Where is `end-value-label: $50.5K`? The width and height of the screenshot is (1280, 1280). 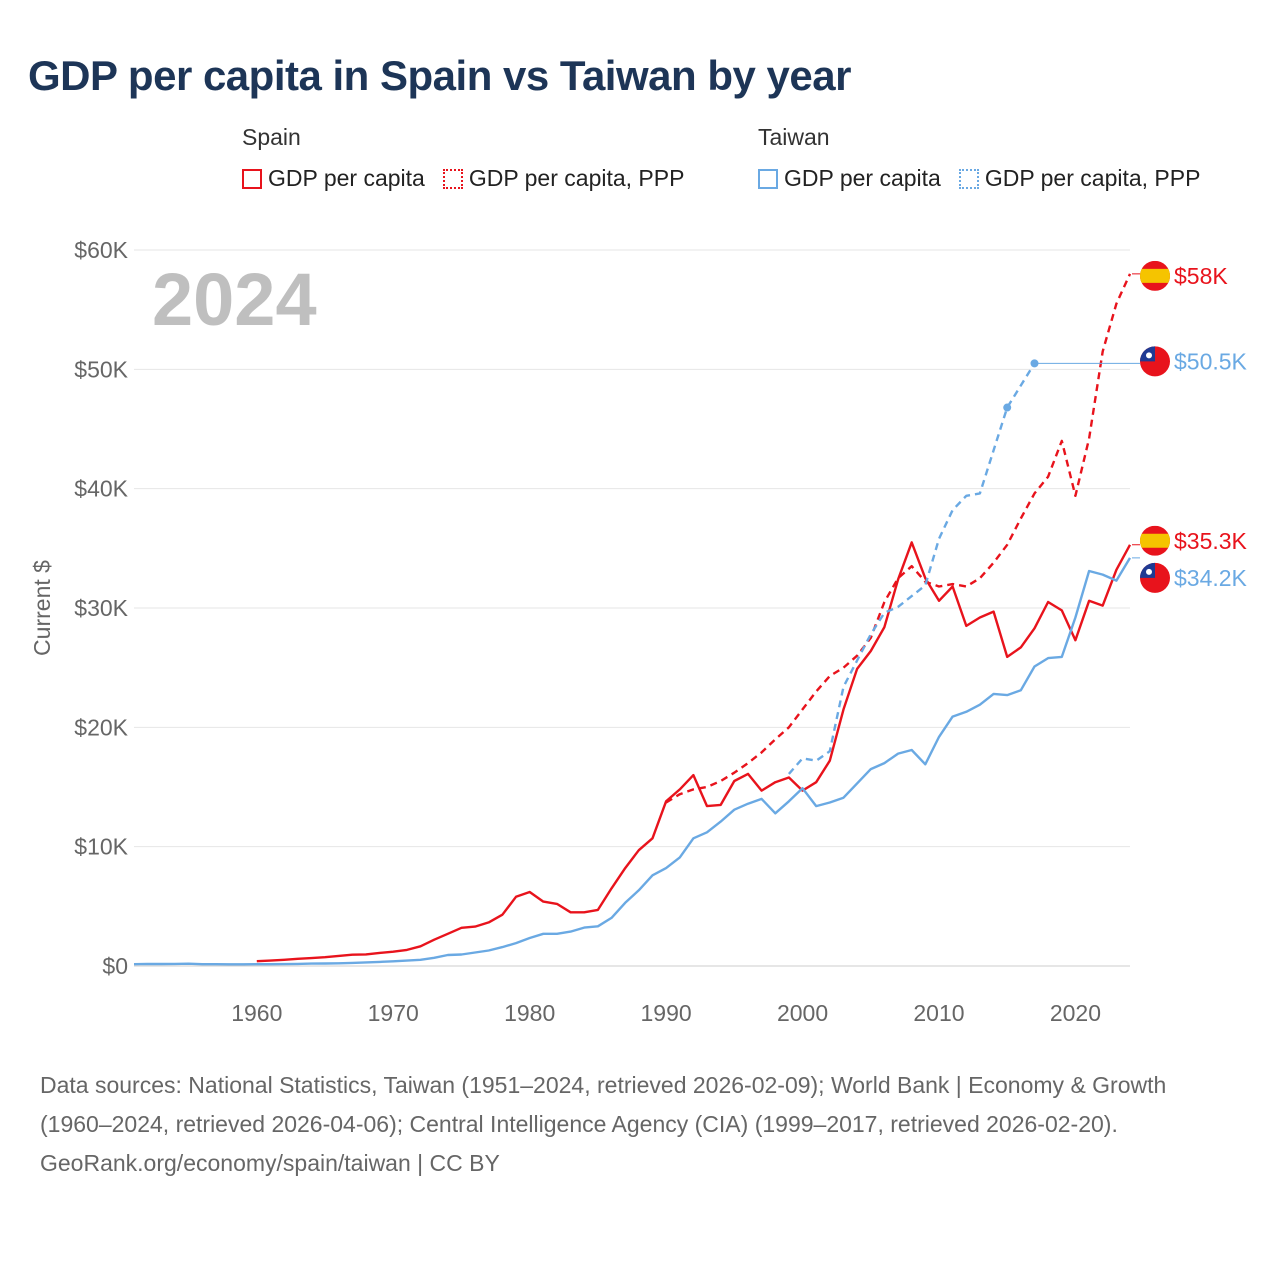
end-value-label: $50.5K is located at coordinates (1211, 361).